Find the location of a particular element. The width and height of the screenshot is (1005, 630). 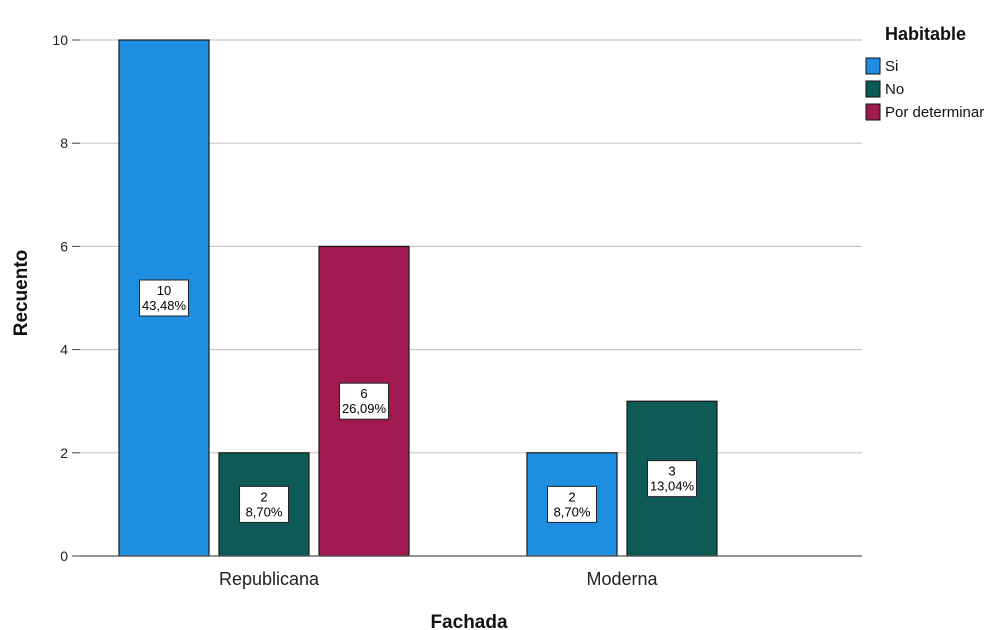

data-label-percent: 43,48% is located at coordinates (164, 305).